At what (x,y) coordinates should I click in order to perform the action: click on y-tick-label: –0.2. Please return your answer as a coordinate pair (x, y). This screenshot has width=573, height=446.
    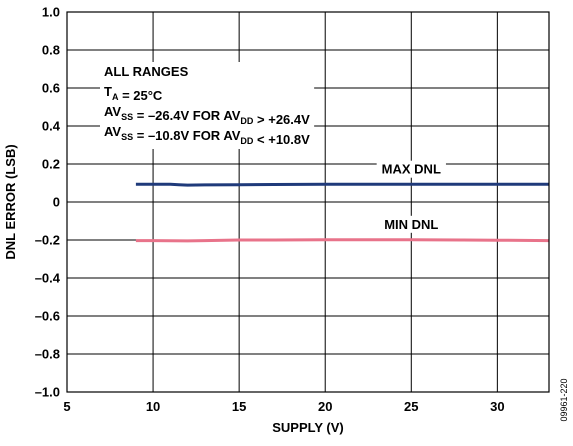
    Looking at the image, I should click on (47, 240).